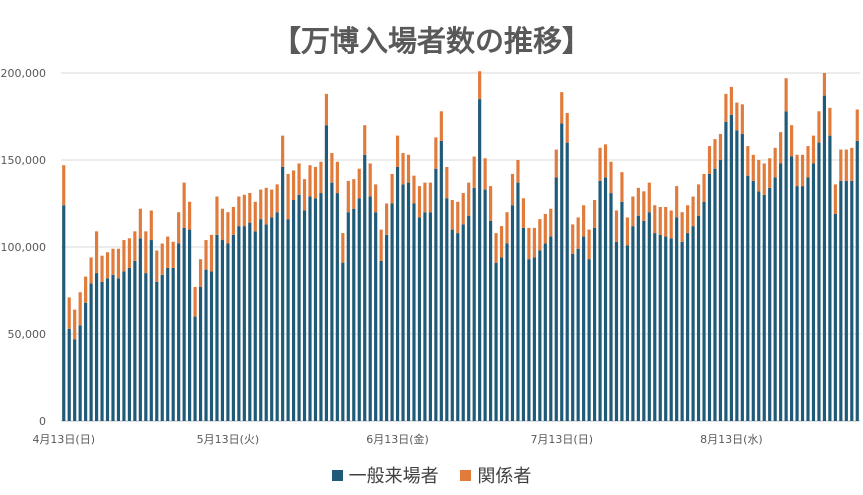 This screenshot has width=863, height=495. I want to click on legend-item-staff: 関係者, so click(495, 475).